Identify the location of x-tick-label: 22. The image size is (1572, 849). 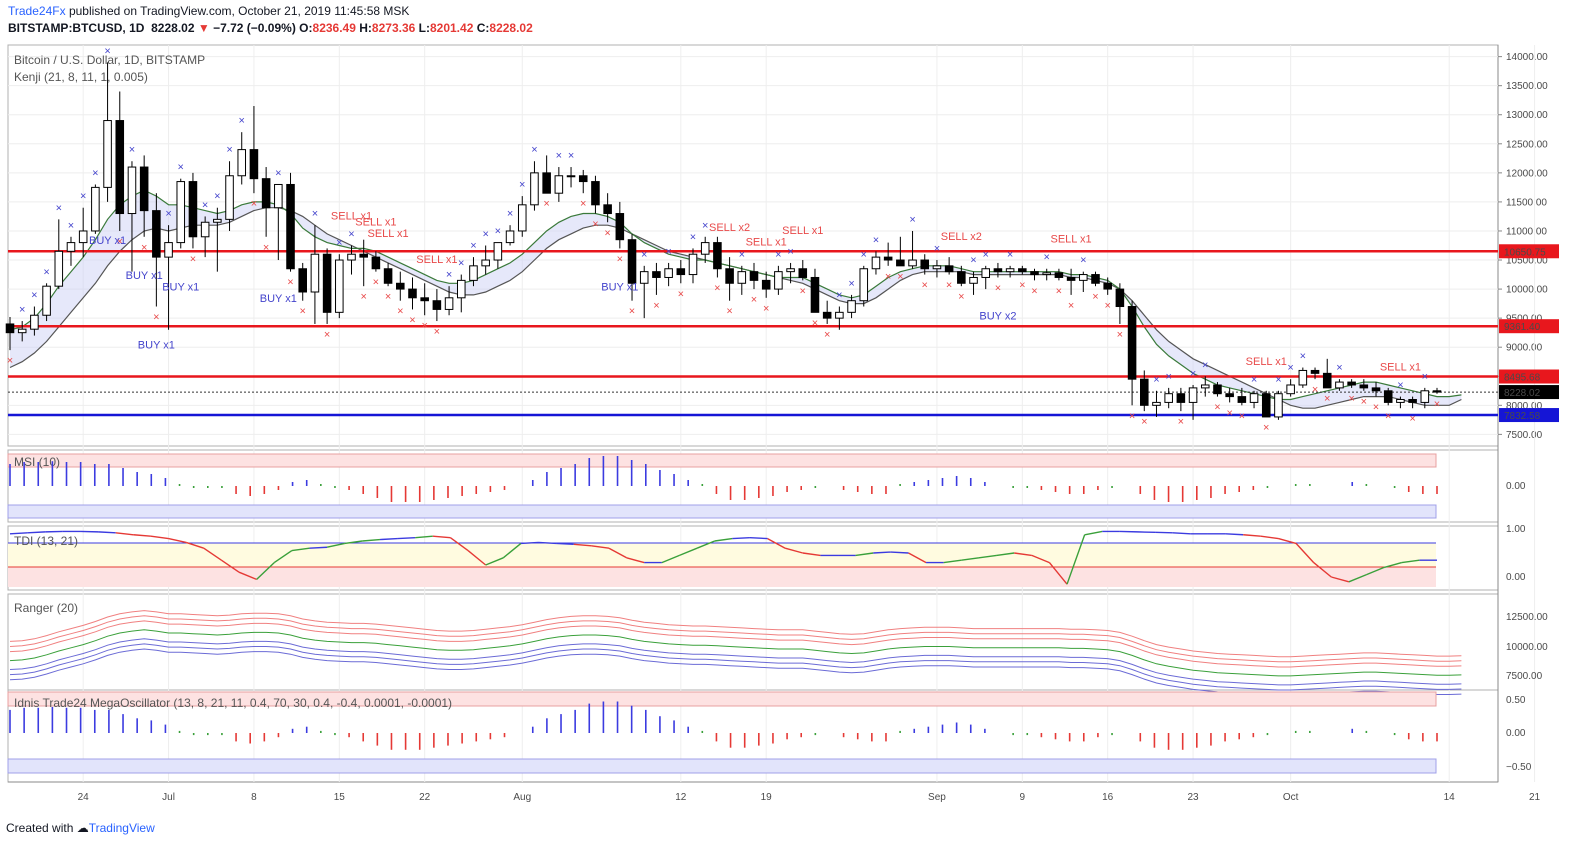
(425, 797).